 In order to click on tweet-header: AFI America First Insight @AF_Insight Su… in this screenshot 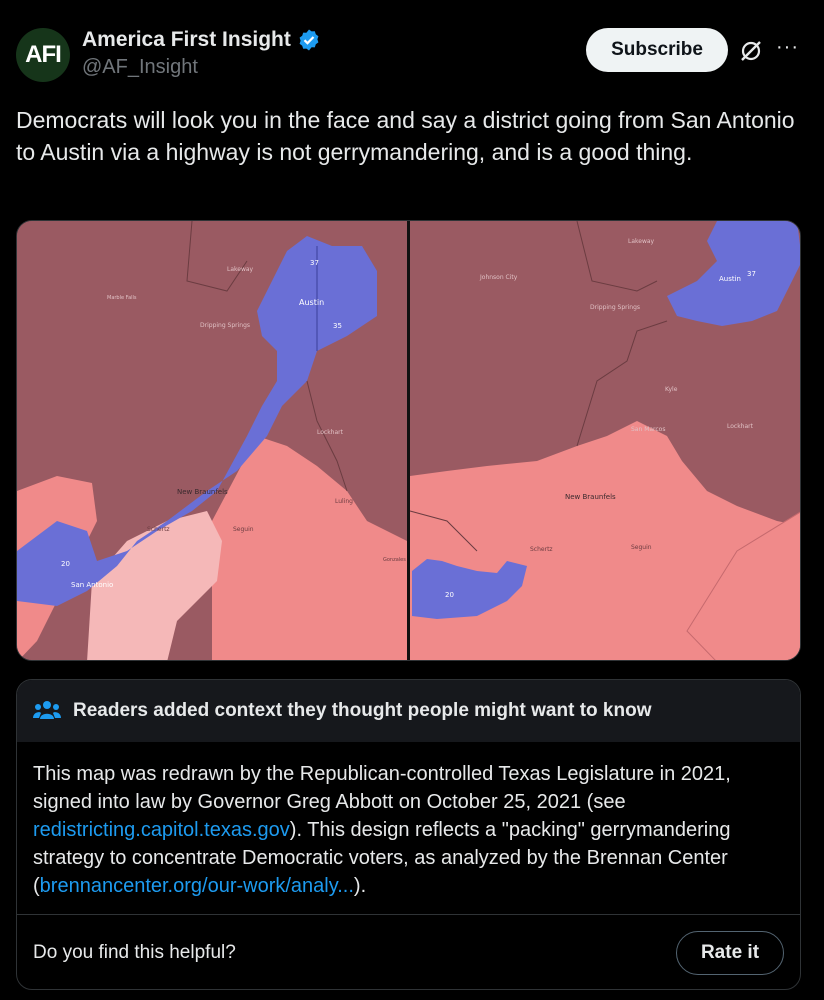, I will do `click(412, 56)`.